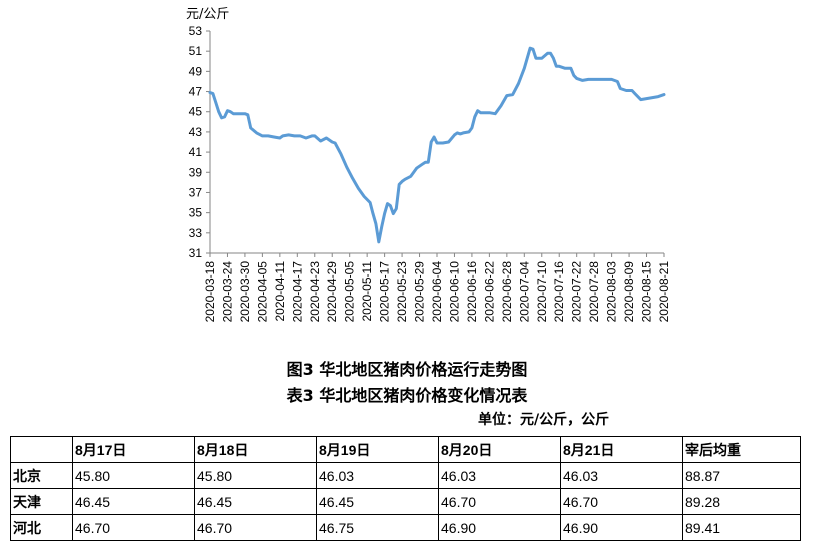 The height and width of the screenshot is (555, 814). Describe the element at coordinates (507, 292) in the screenshot. I see `x-tick-label: 2020-06-28` at that location.